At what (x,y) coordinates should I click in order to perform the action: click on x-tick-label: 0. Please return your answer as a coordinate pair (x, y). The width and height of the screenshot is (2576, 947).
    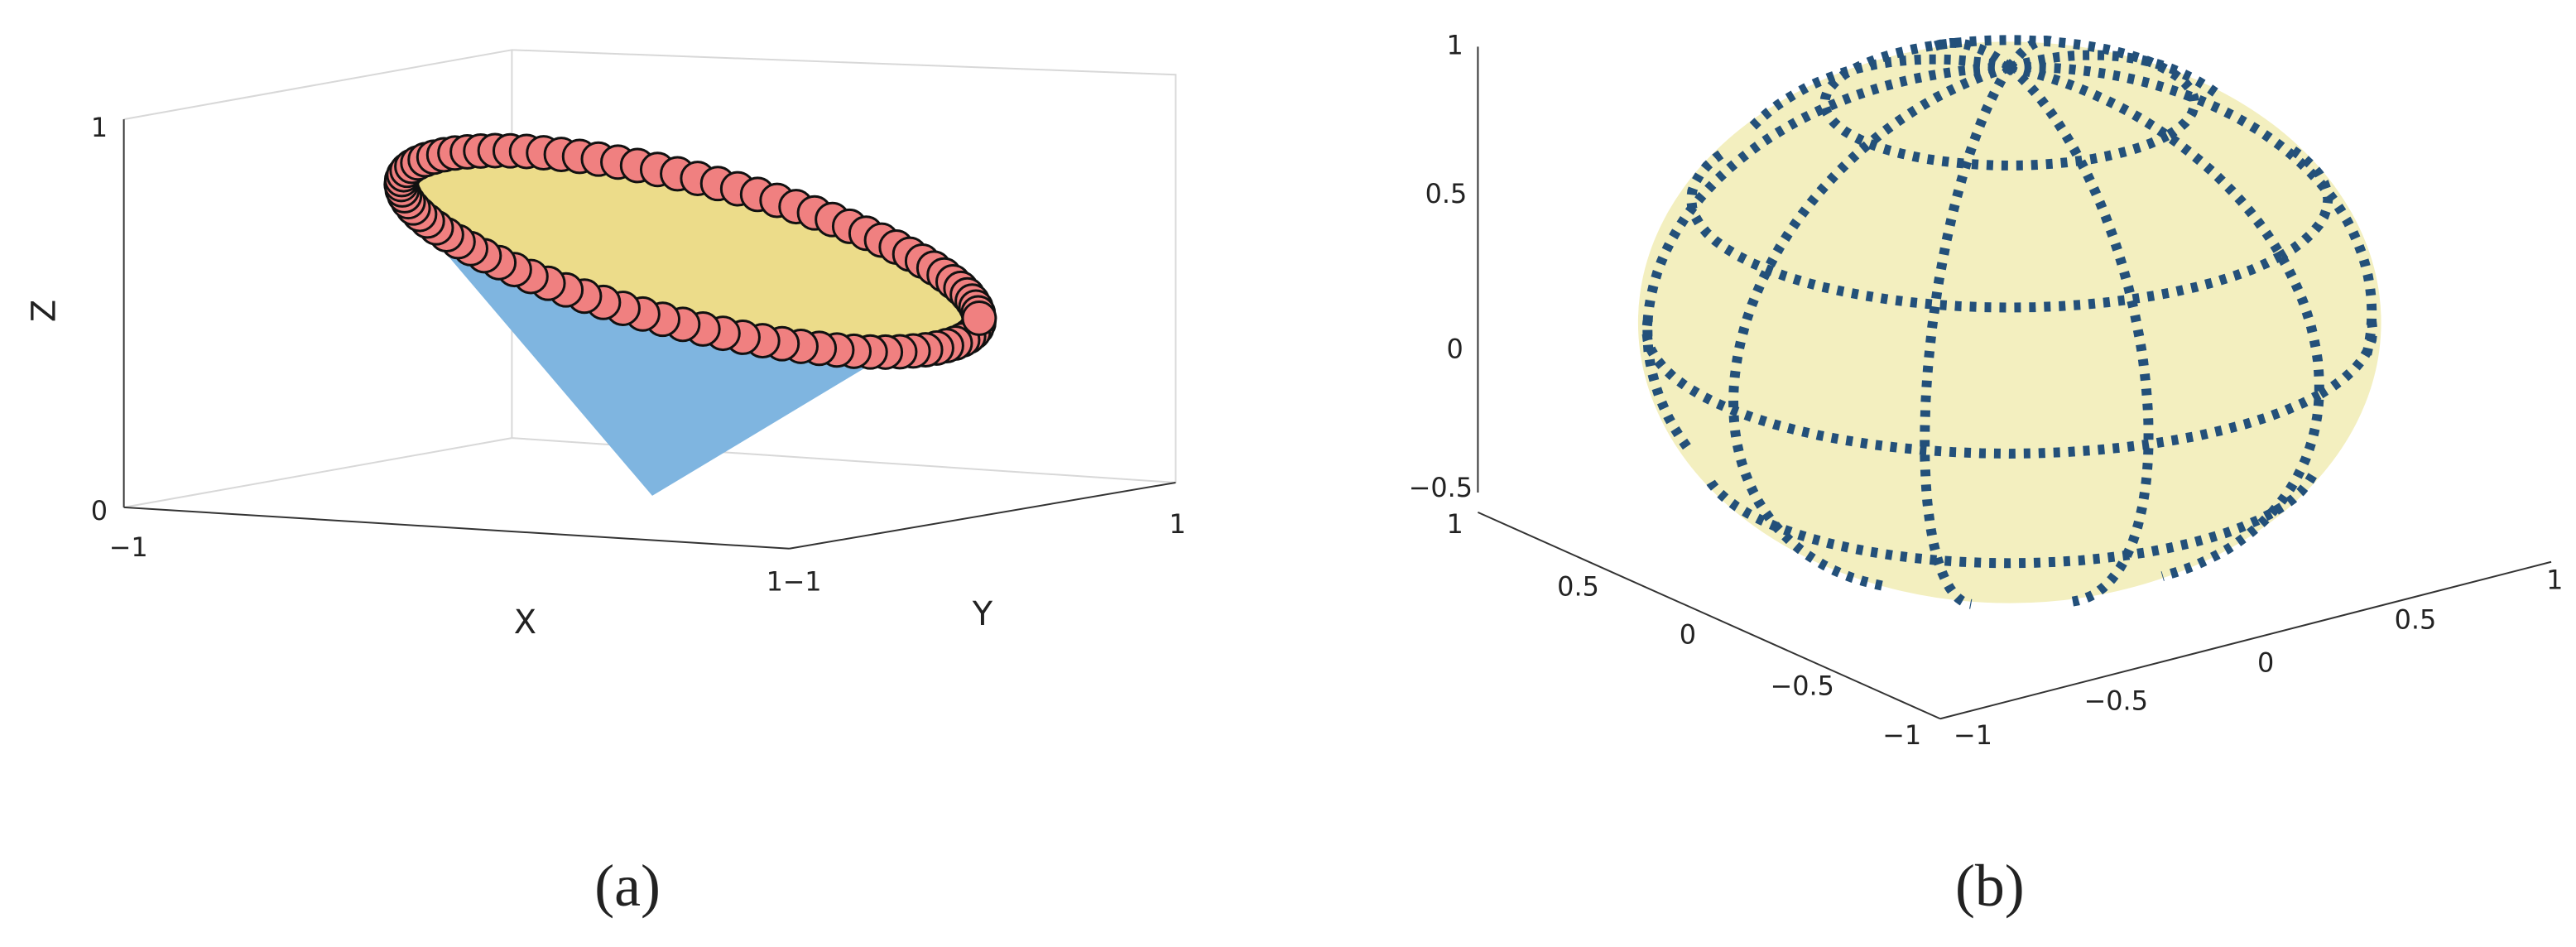
    Looking at the image, I should click on (1688, 634).